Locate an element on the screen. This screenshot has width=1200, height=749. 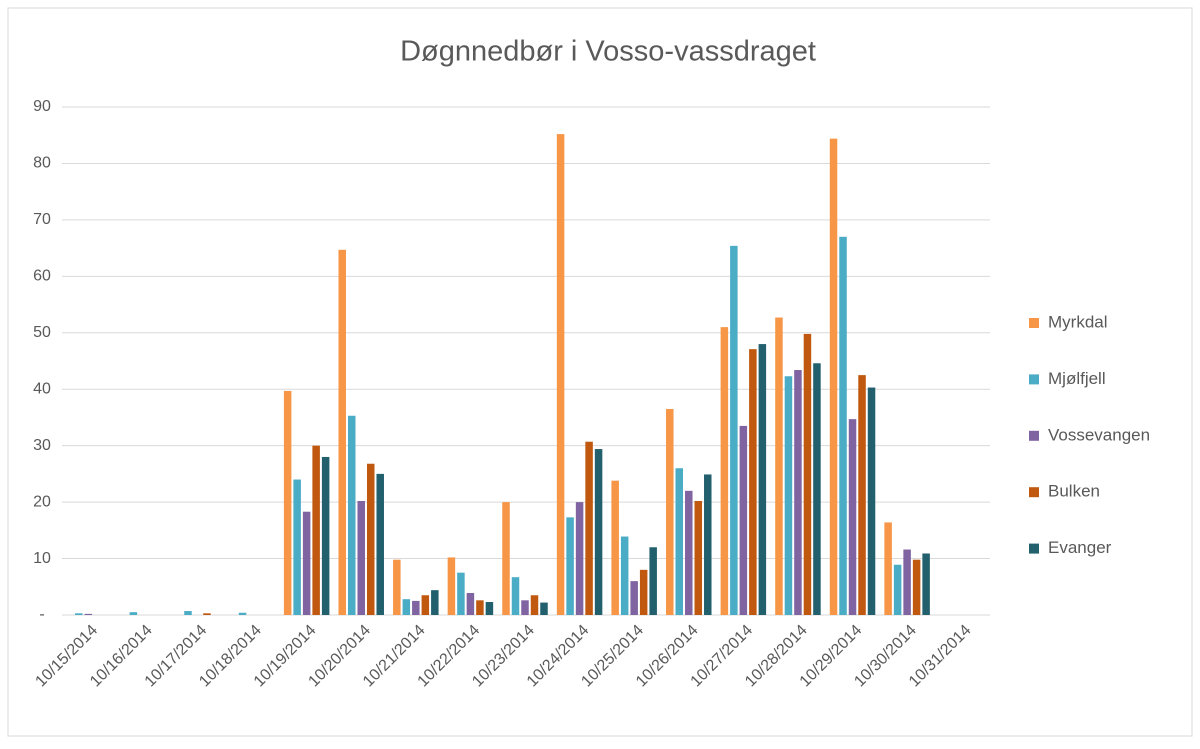
y-tick-label: 50 is located at coordinates (42, 332).